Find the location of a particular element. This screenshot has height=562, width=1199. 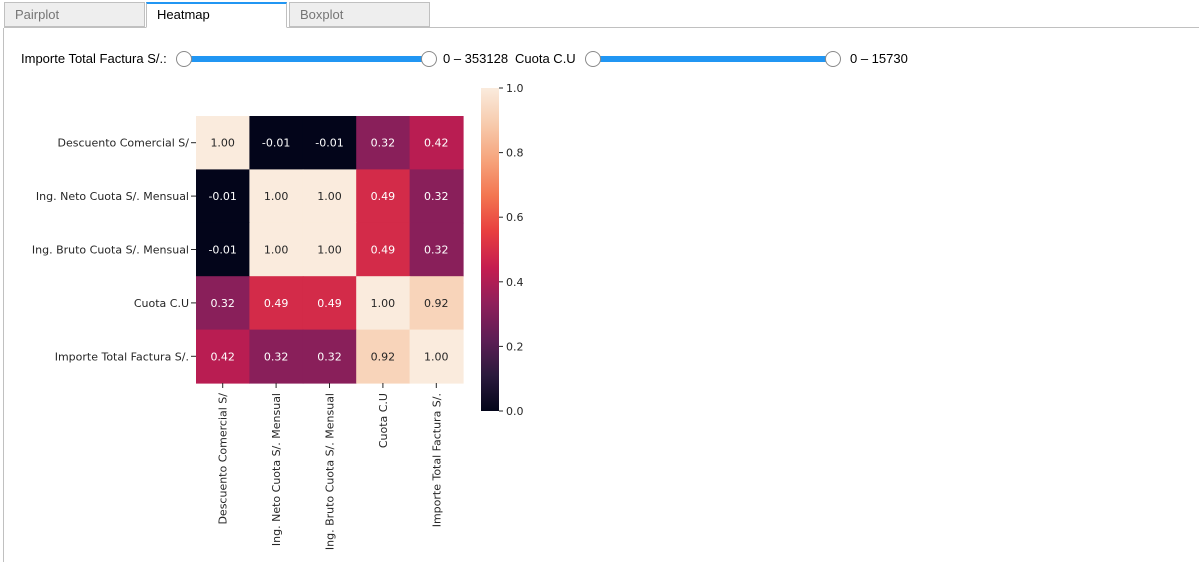

tab-bar: Pairplot Heatmap Boxplot is located at coordinates (601, 15).